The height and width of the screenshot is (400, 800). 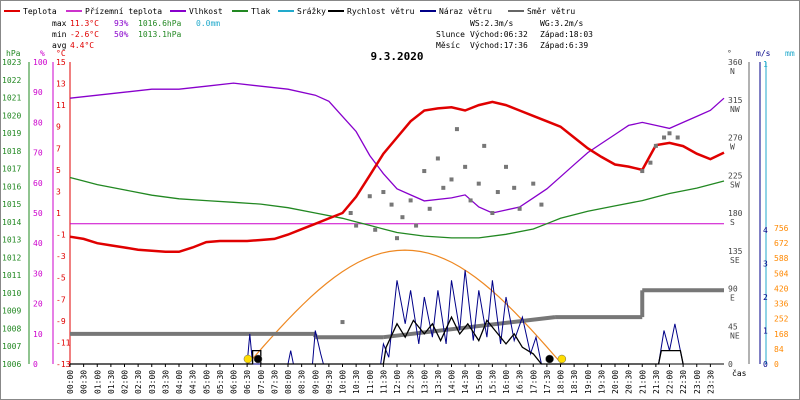 What do you see at coordinates (735, 251) in the screenshot?
I see `tick-deg: 135` at bounding box center [735, 251].